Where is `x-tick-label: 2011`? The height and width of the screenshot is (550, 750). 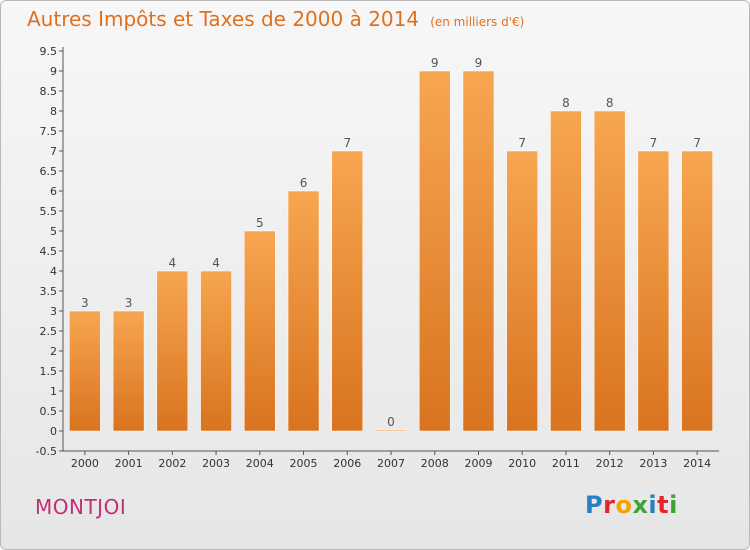 x-tick-label: 2011 is located at coordinates (566, 463).